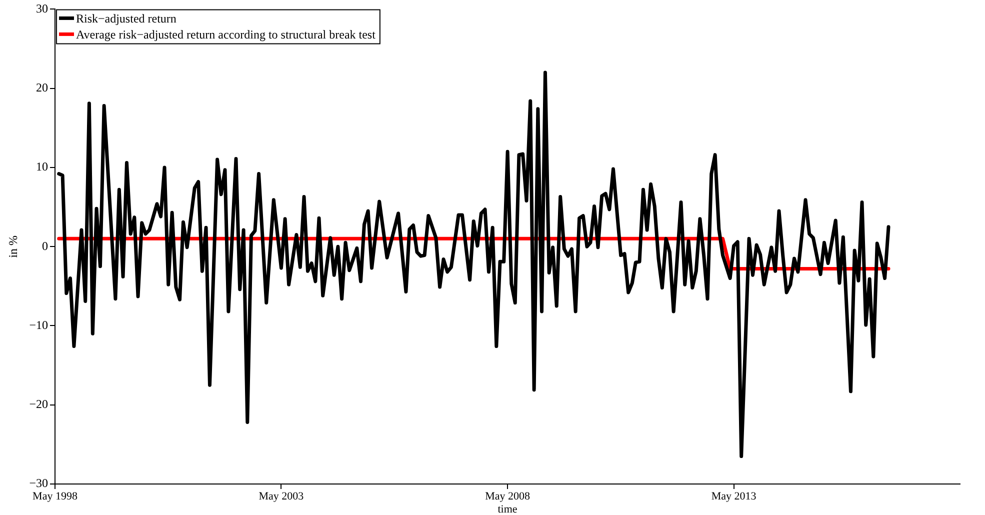  I want to click on y-tick-label: 20, so click(42, 87).